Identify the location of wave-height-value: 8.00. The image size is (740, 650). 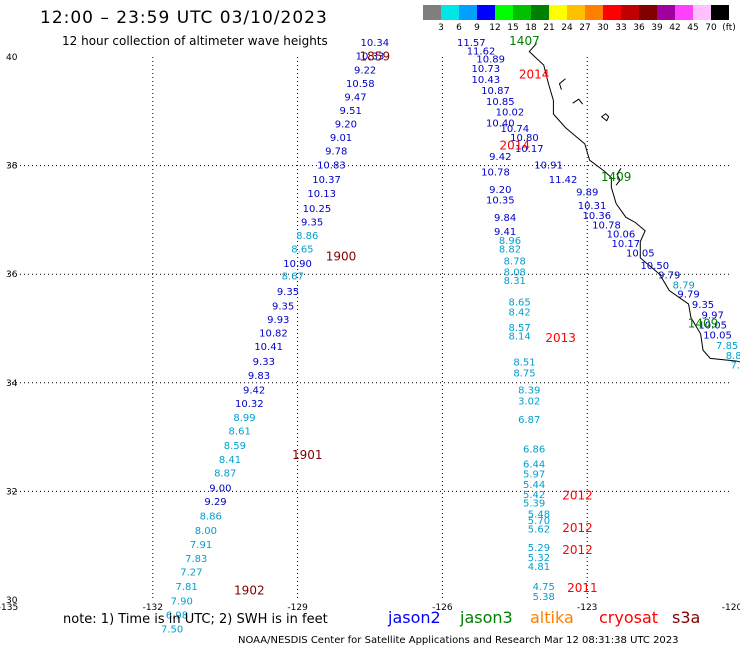
(206, 531).